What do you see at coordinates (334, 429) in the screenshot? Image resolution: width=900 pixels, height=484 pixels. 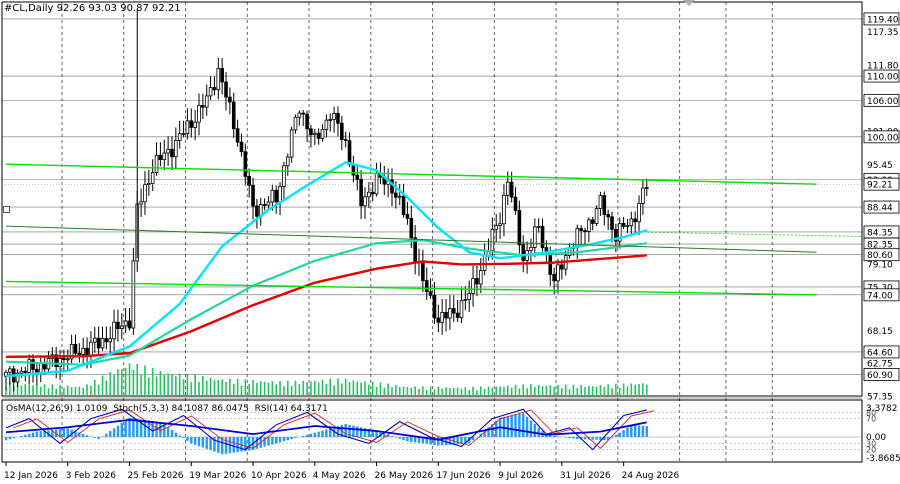 I see `stoch-signal-line` at bounding box center [334, 429].